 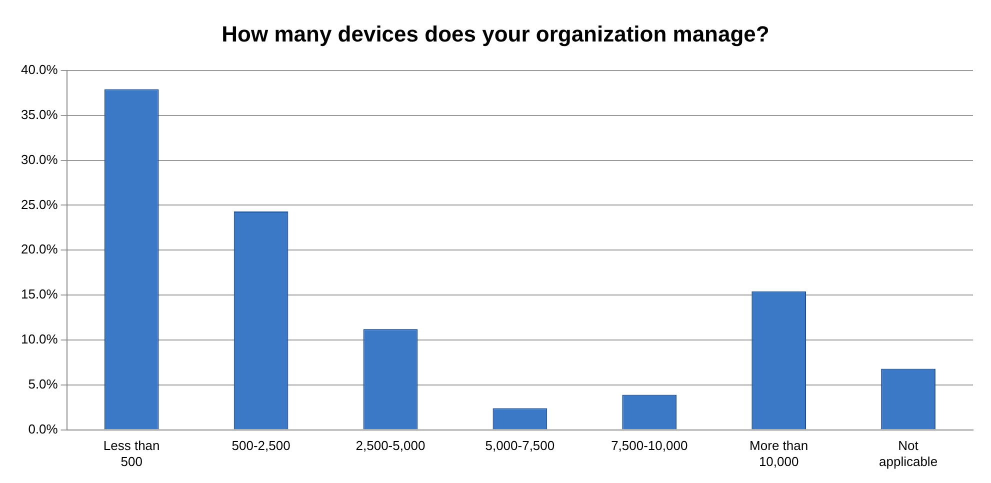 I want to click on y-tick-label: 0.0%, so click(x=43, y=428).